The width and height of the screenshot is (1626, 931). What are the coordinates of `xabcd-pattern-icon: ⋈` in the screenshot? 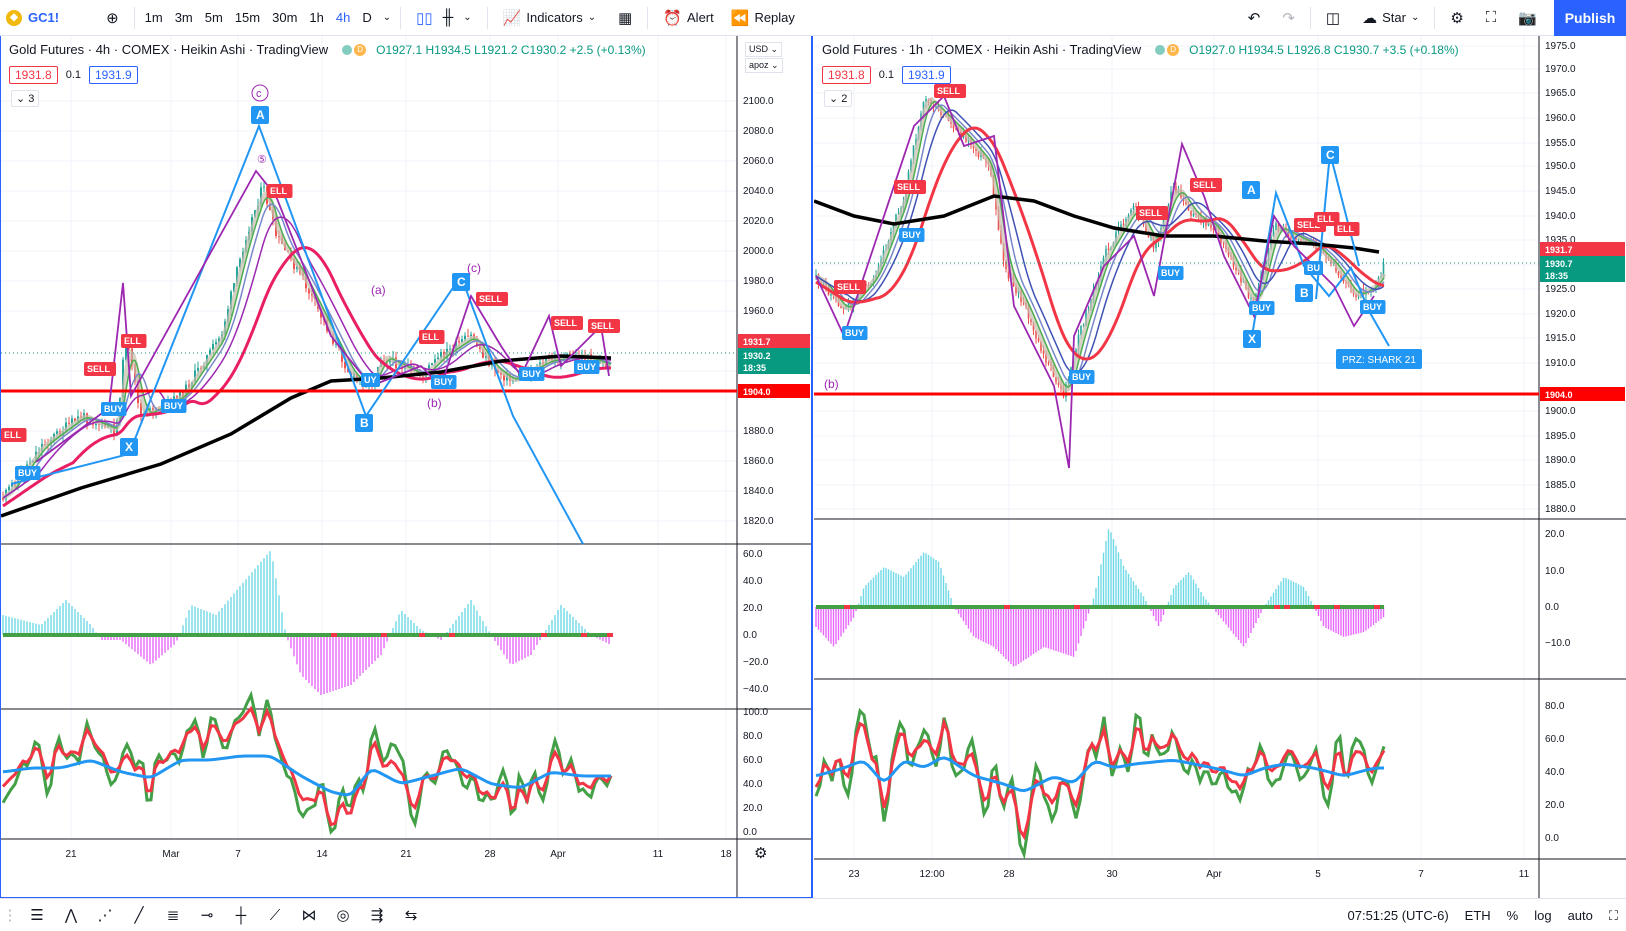 It's located at (309, 915).